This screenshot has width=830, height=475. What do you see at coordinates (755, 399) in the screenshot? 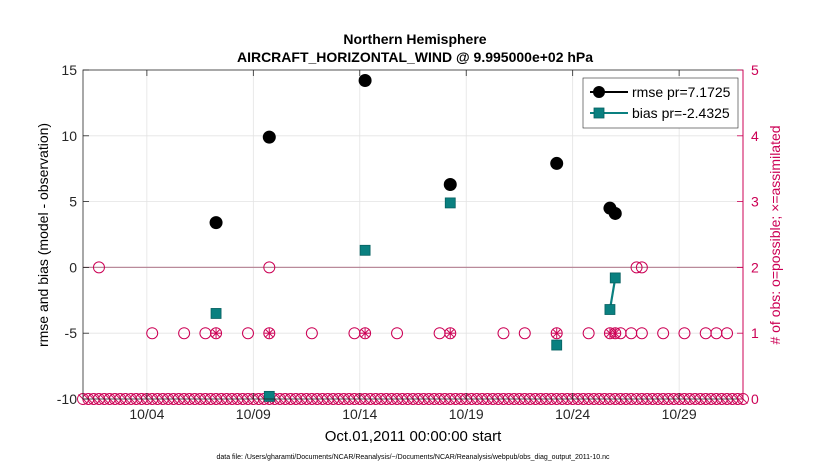
I see `y-tick-label-right: 0` at bounding box center [755, 399].